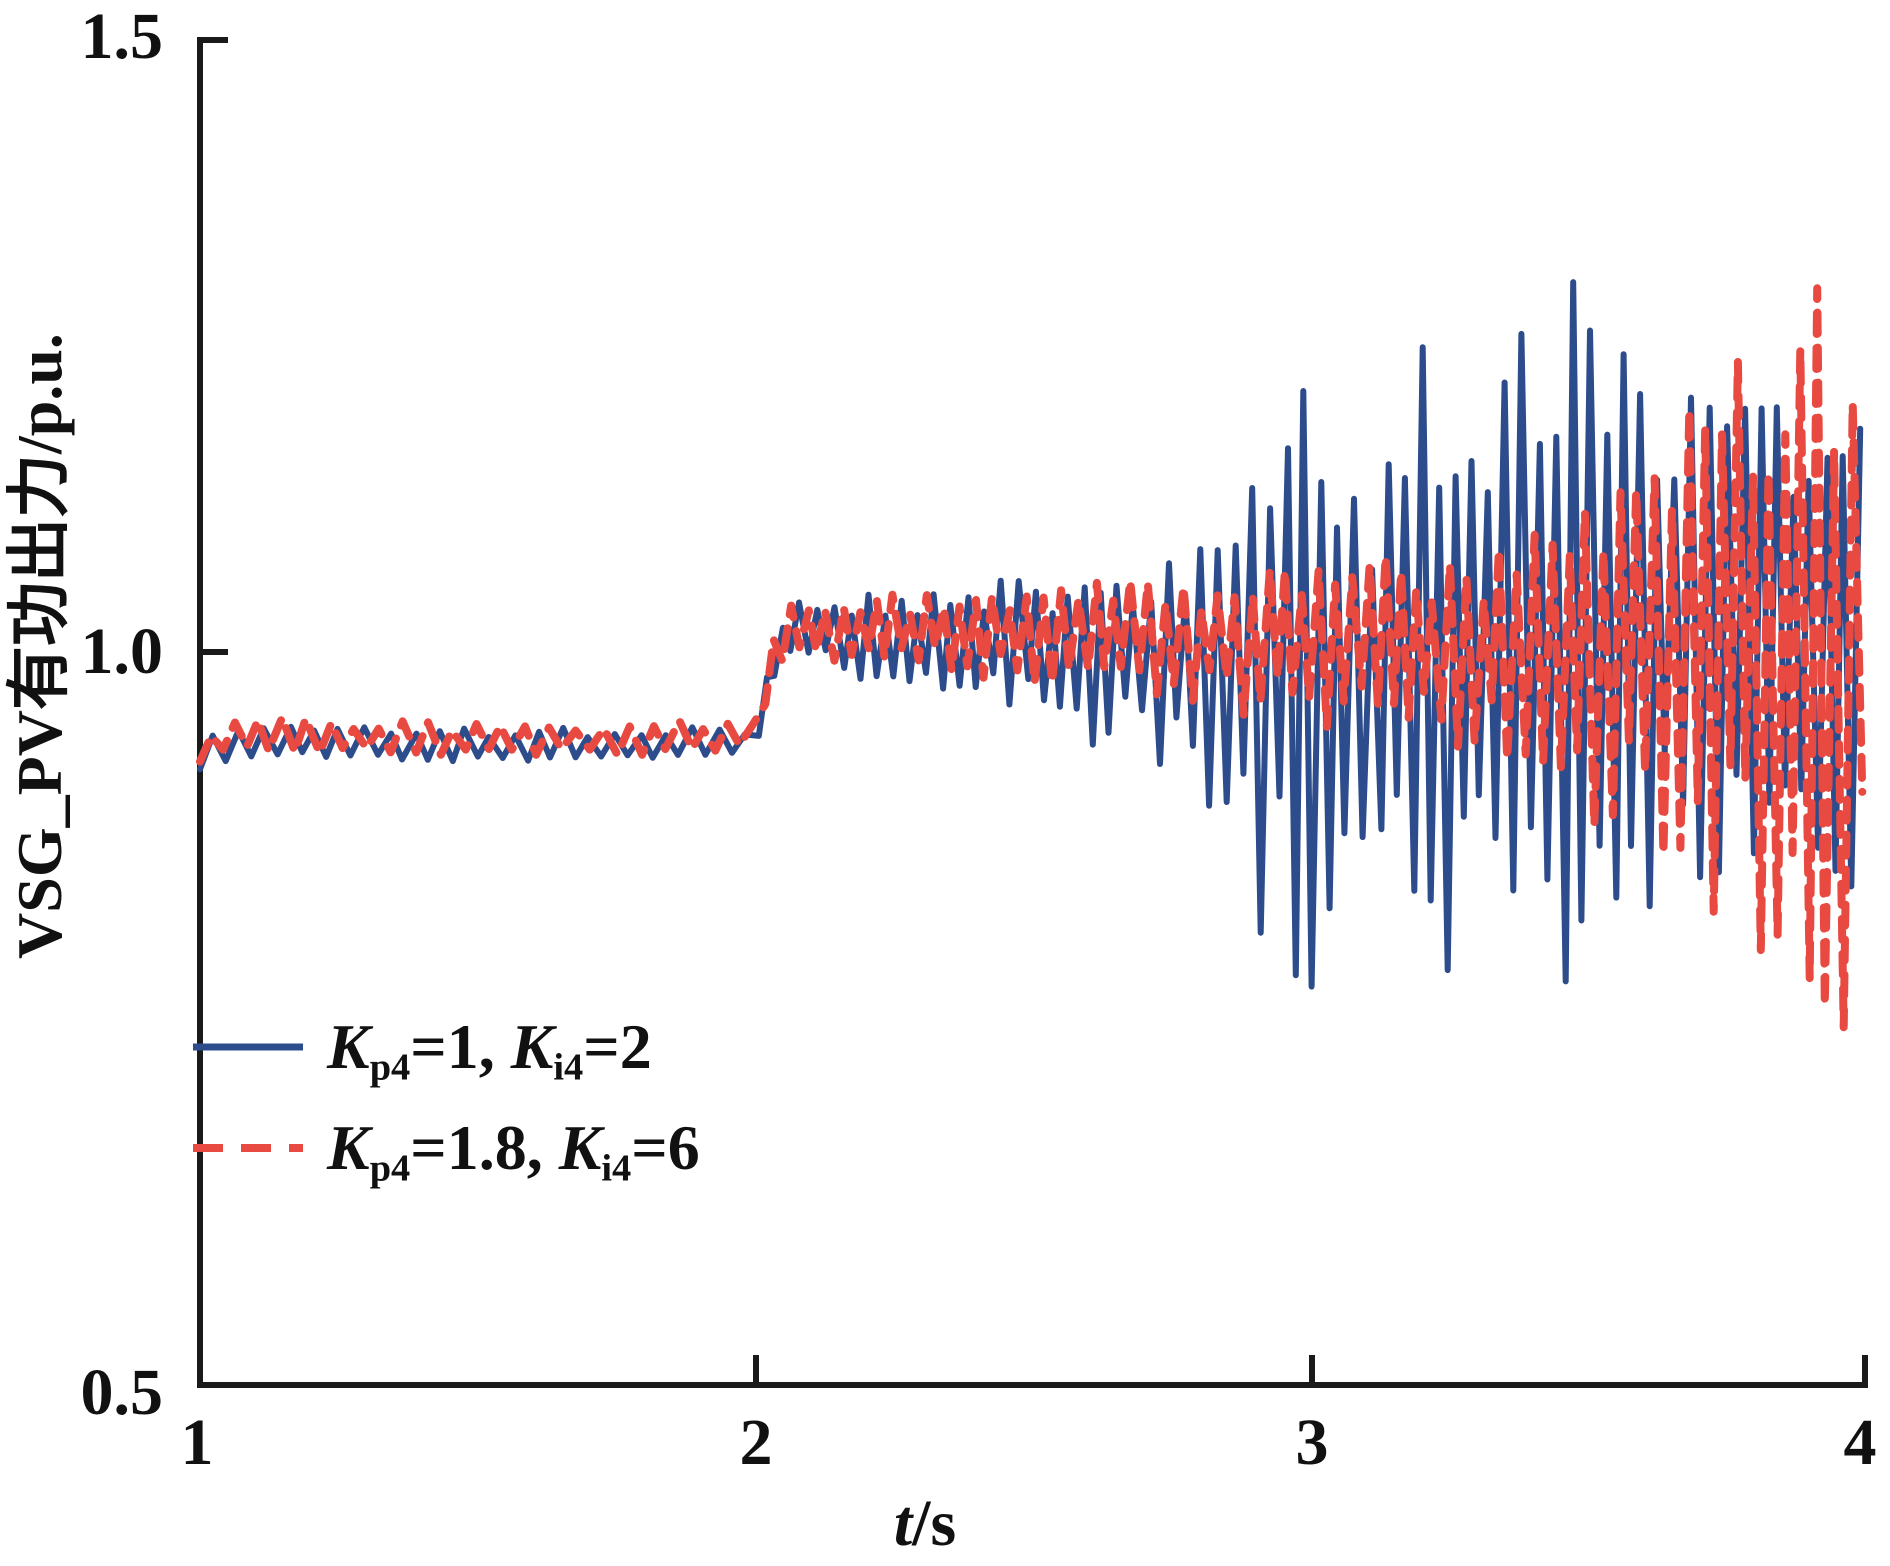 The image size is (1890, 1566). I want to click on legend-entry-blue-label: Kp4=1, Ki4=2, so click(489, 1050).